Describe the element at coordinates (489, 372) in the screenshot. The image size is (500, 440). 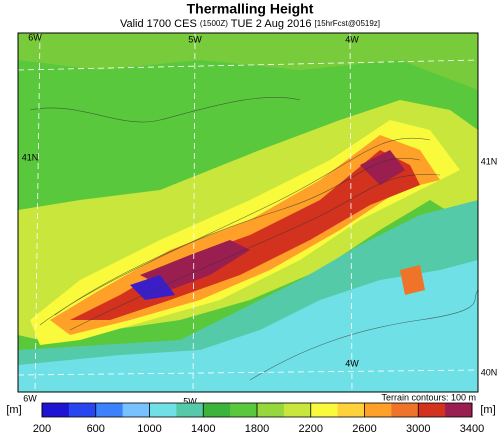
I see `lat-label: 40N` at that location.